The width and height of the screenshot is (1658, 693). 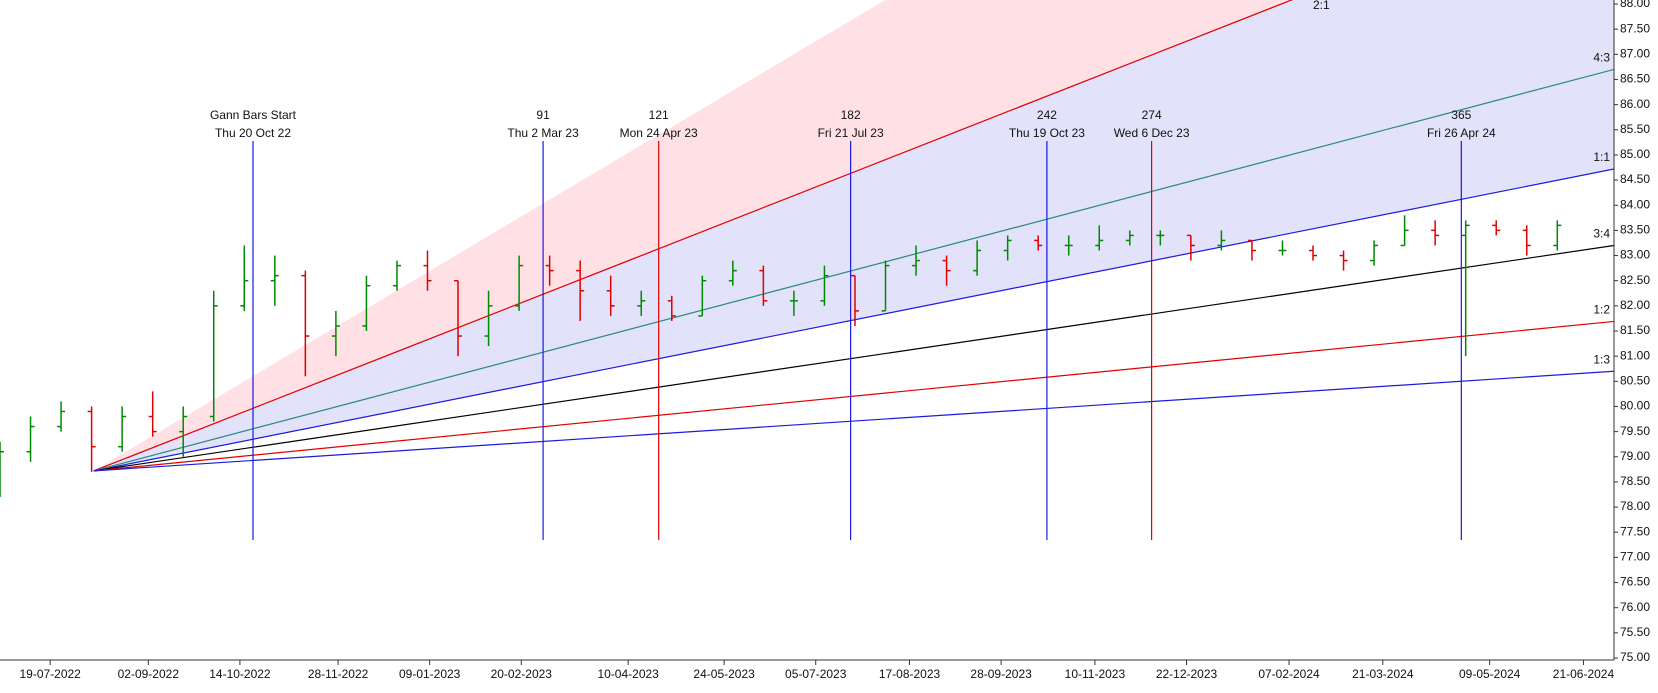 I want to click on x-tick-label: 05-07-2023, so click(x=816, y=674).